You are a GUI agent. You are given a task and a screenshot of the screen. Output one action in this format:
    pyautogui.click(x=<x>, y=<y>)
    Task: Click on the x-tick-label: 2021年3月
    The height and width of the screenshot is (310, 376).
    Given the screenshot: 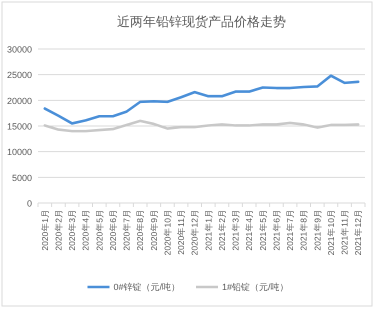 What is the action you would take?
    pyautogui.click(x=235, y=230)
    